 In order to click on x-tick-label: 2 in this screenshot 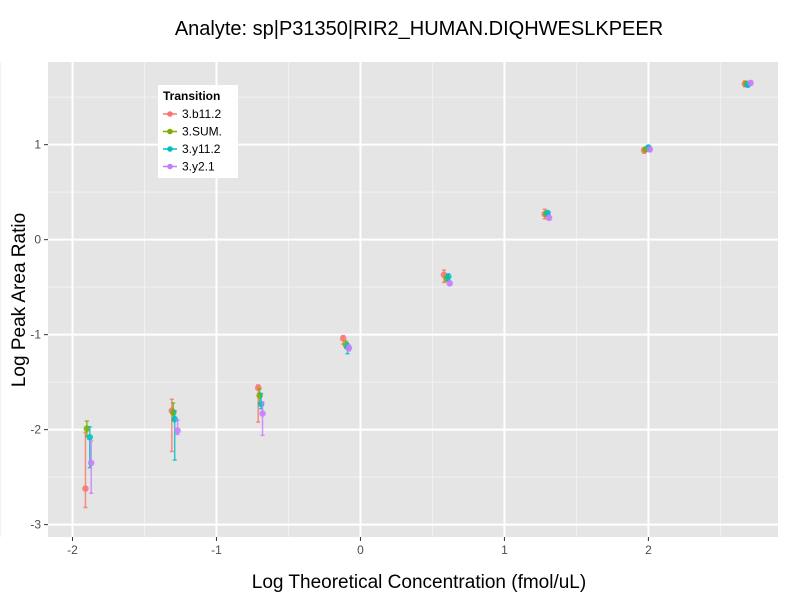, I will do `click(648, 550)`.